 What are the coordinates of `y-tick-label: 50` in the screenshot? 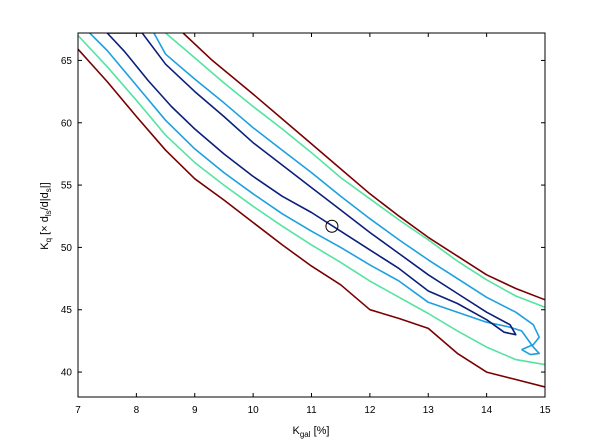 It's located at (67, 248).